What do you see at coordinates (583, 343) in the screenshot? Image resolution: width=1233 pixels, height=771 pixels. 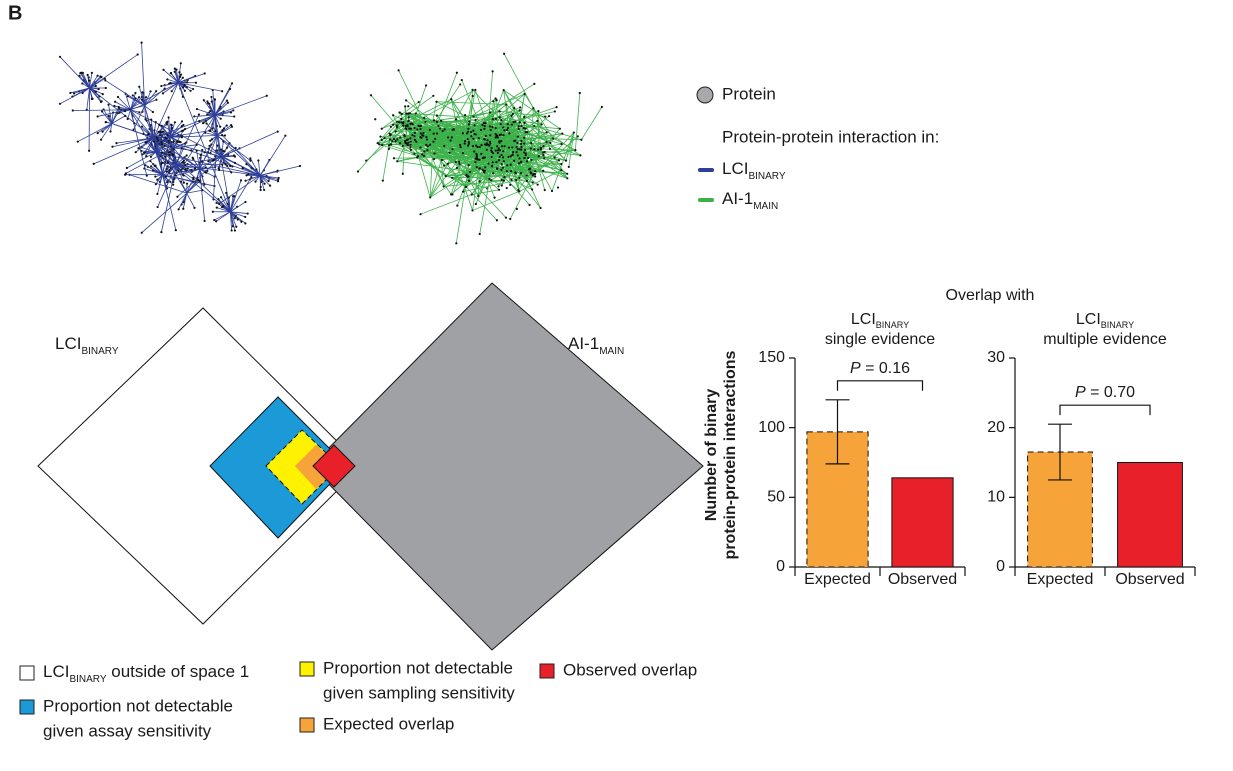 I see `right-set-label-main: AI-1` at bounding box center [583, 343].